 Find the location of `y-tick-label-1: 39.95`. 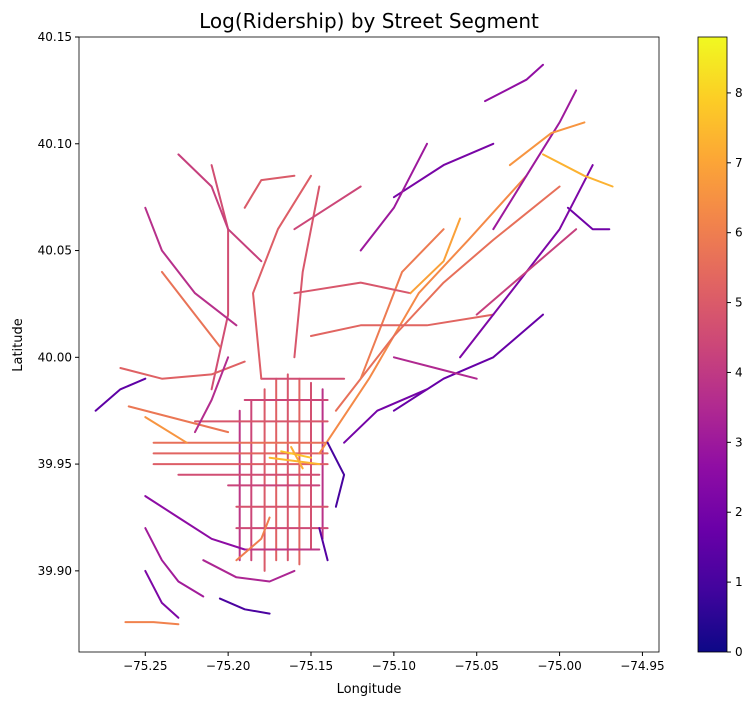

y-tick-label-1: 39.95 is located at coordinates (55, 464).